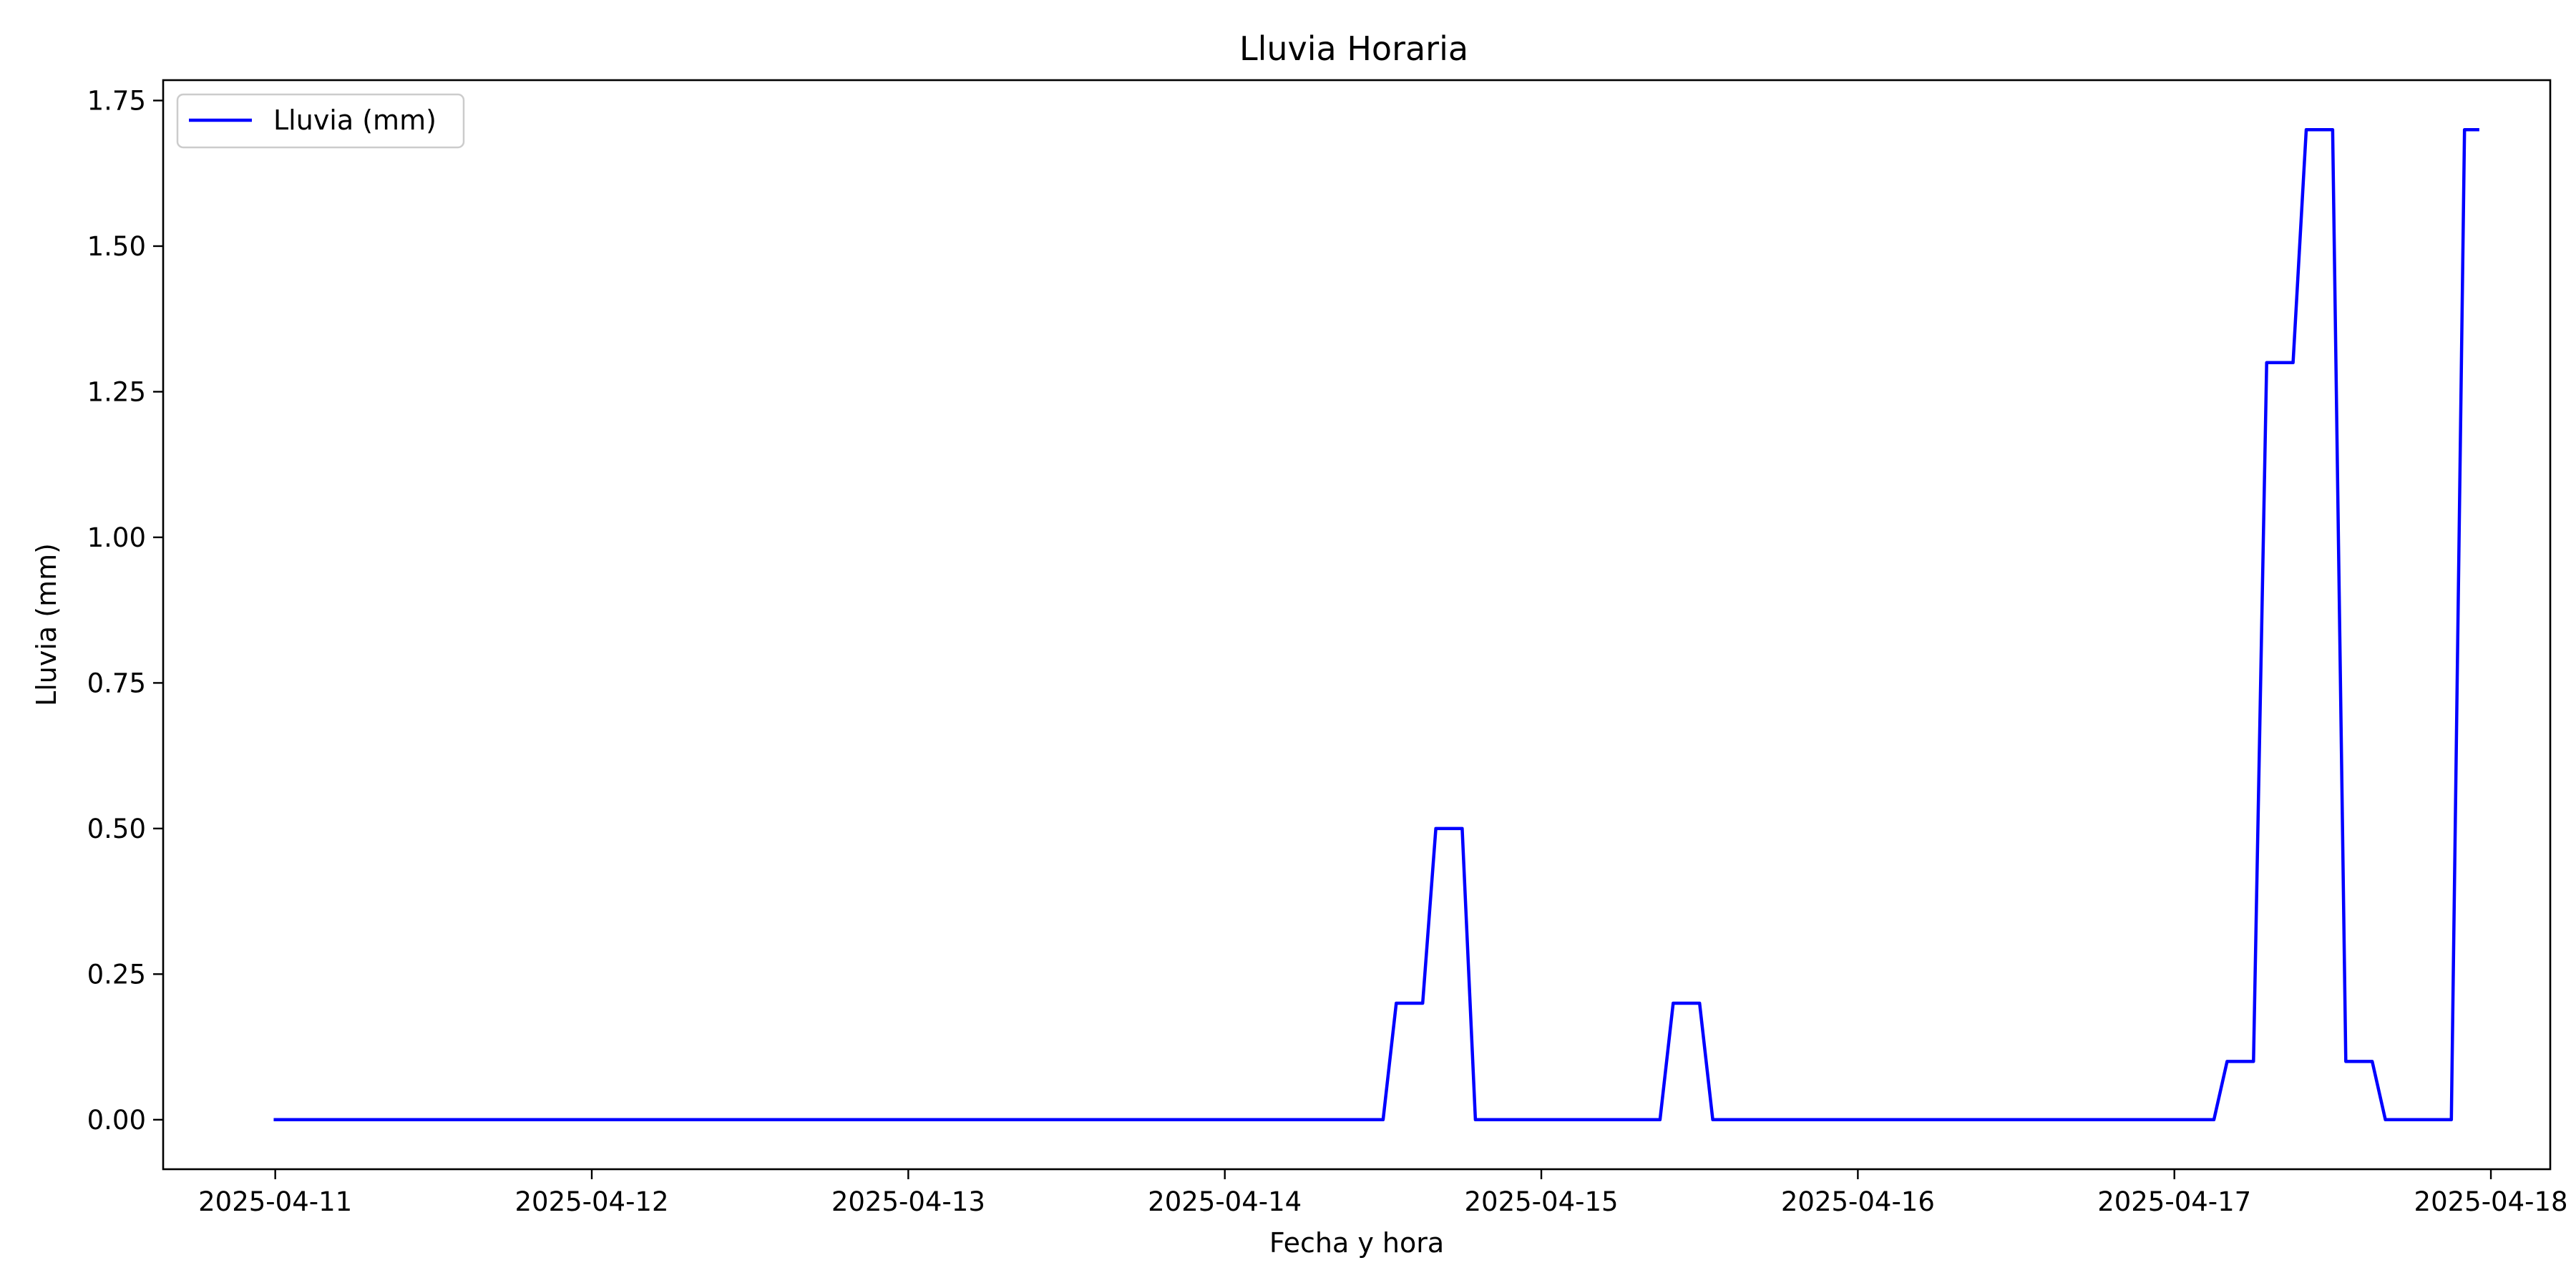 The height and width of the screenshot is (1288, 2576). I want to click on x-tick-label: 2025-04-17, so click(2174, 1201).